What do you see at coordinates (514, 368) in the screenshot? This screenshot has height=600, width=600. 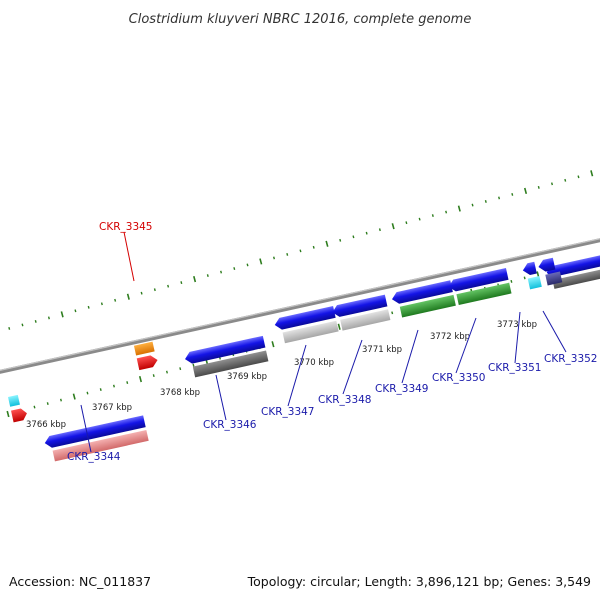 I see `gene-label-ckr-3351: CKR_3351` at bounding box center [514, 368].